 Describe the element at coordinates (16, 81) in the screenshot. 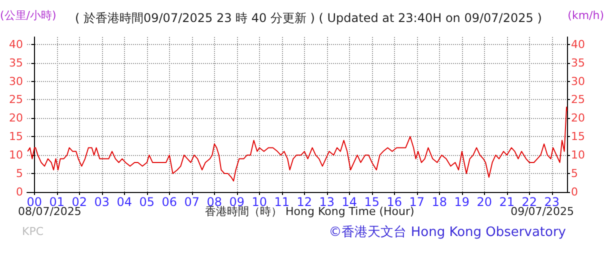

I see `y-tick-label: 30` at that location.